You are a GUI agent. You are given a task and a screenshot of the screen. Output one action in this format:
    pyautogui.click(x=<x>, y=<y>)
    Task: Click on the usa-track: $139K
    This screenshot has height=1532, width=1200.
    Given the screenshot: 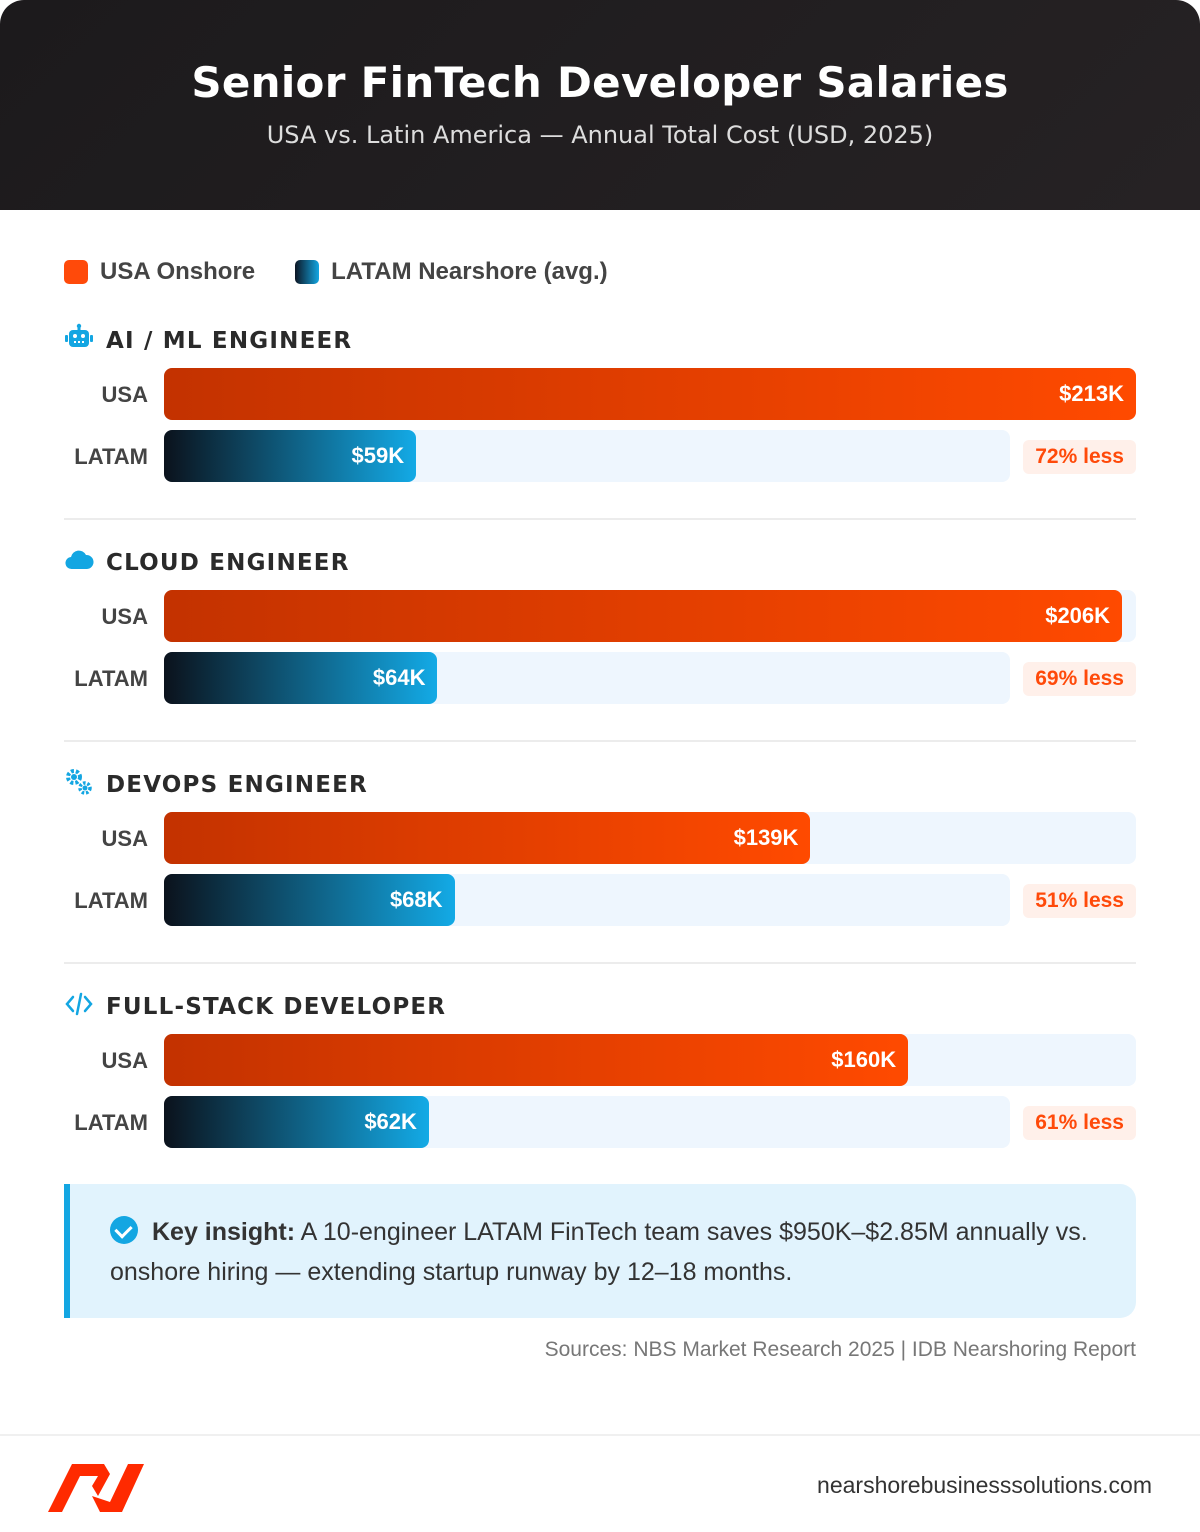 What is the action you would take?
    pyautogui.click(x=650, y=838)
    